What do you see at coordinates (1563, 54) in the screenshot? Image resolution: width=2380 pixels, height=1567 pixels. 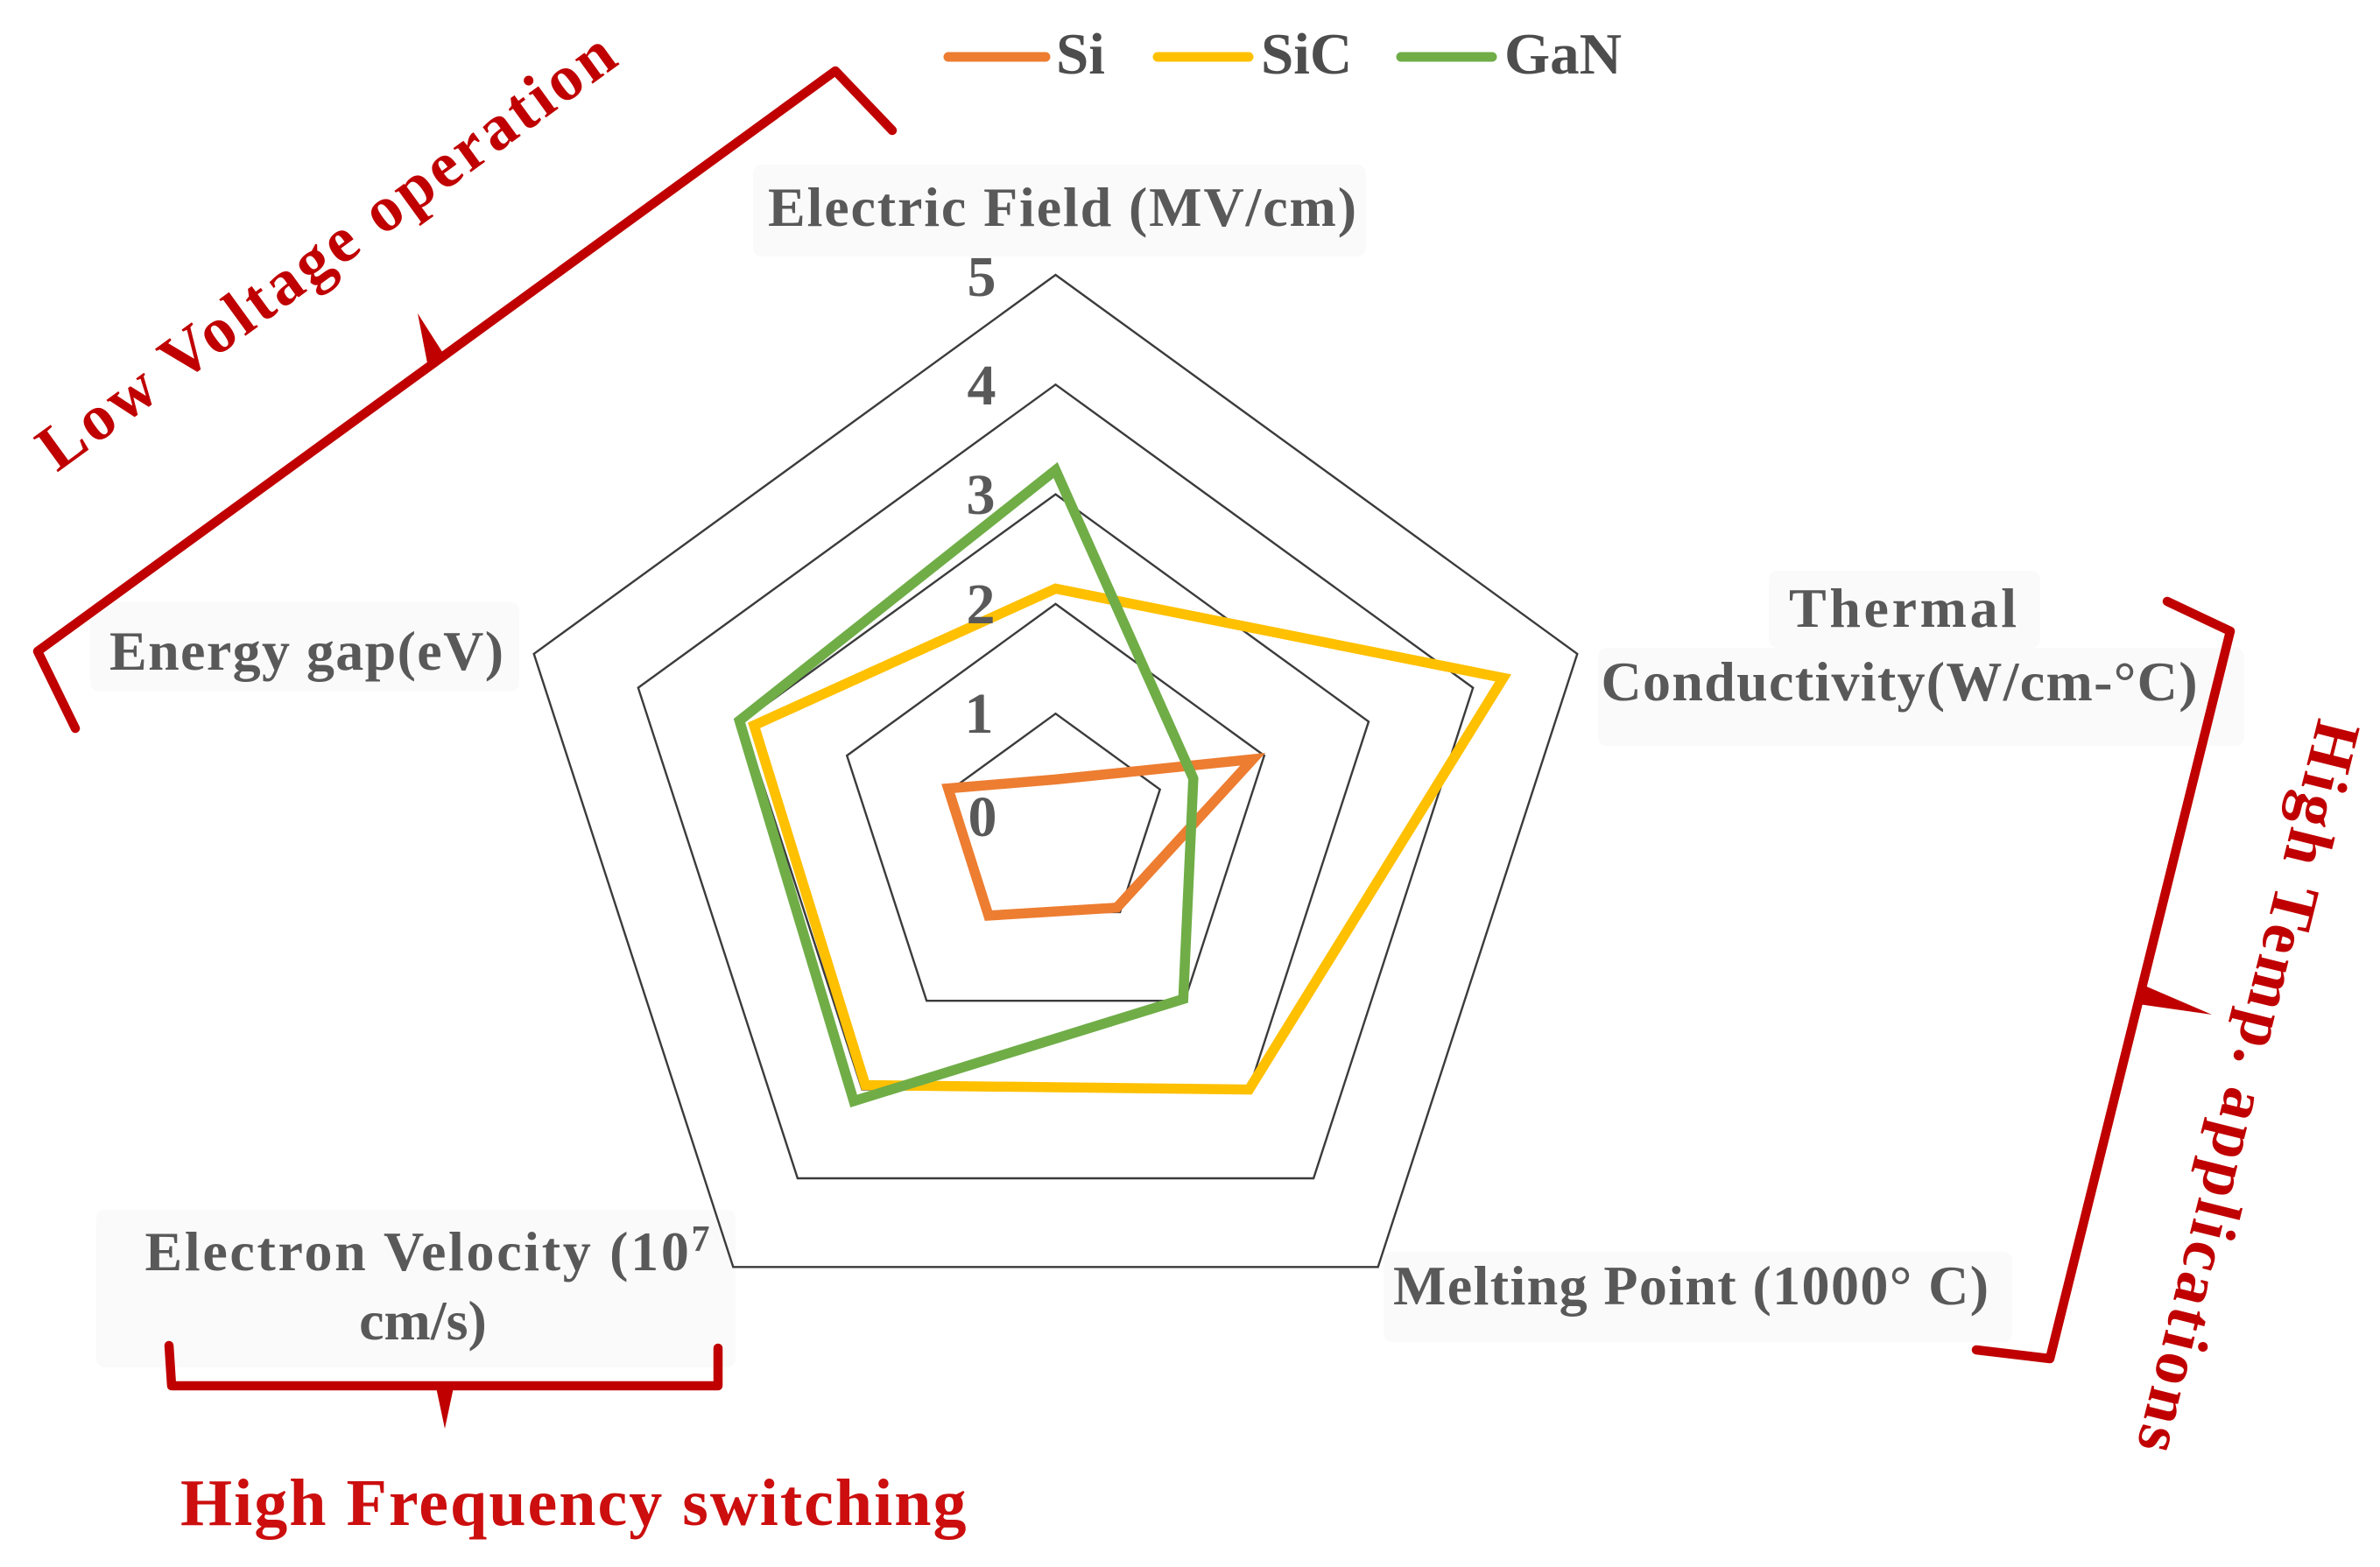 I see `svg-text: GaN` at bounding box center [1563, 54].